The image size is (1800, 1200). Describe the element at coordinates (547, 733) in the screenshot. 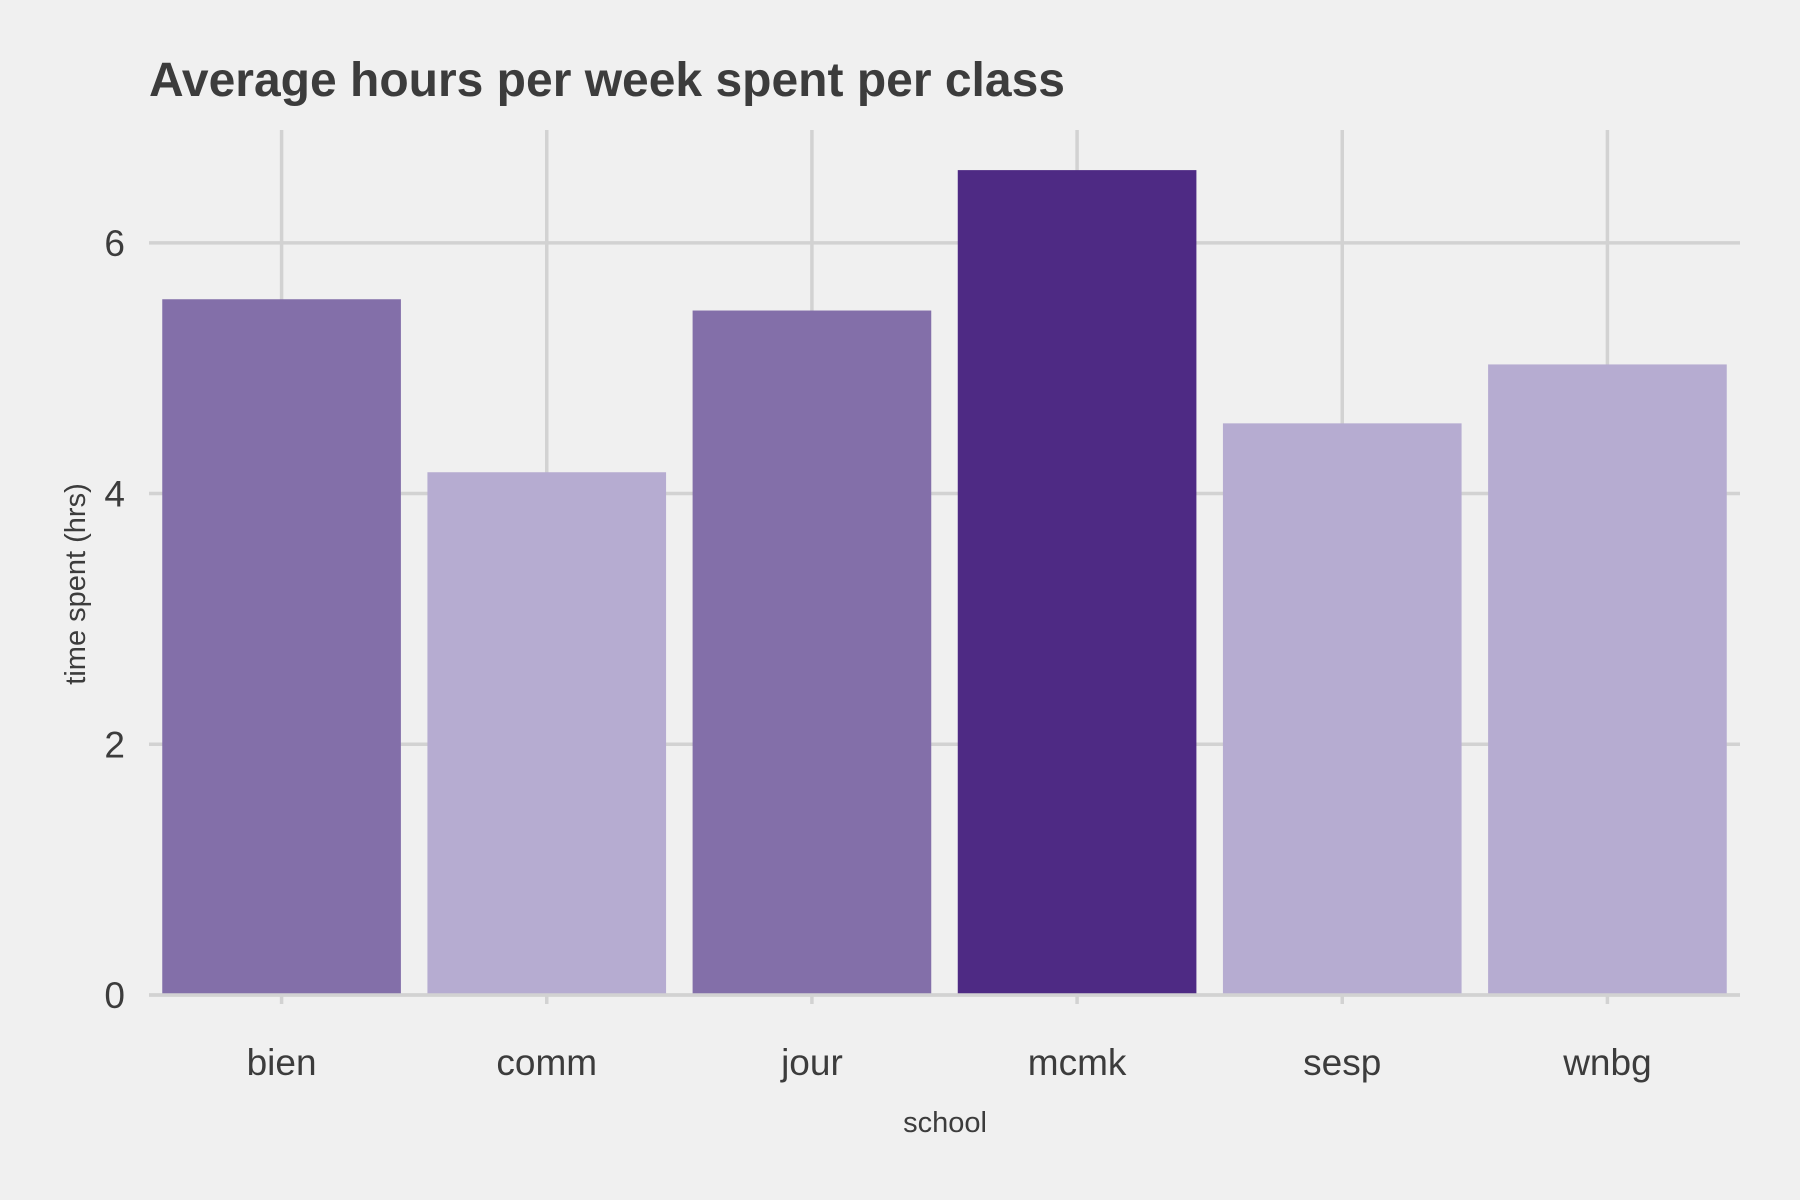

I see `bar-comm` at that location.